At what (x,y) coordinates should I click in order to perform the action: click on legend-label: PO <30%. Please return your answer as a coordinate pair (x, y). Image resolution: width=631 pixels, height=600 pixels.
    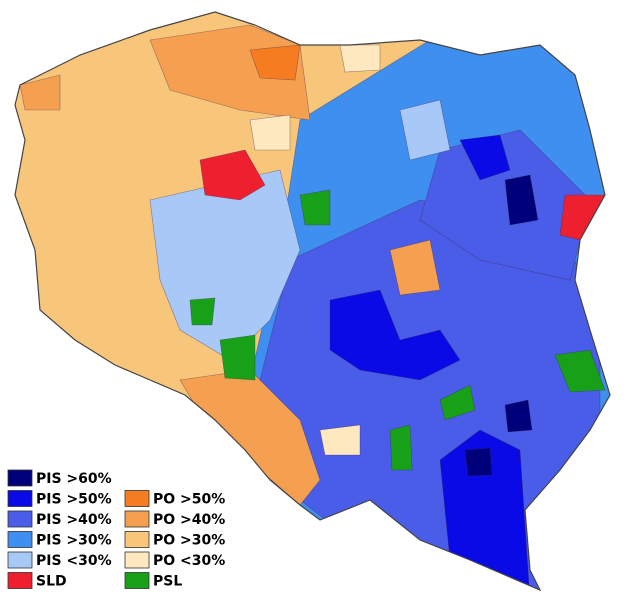
    Looking at the image, I should click on (189, 561).